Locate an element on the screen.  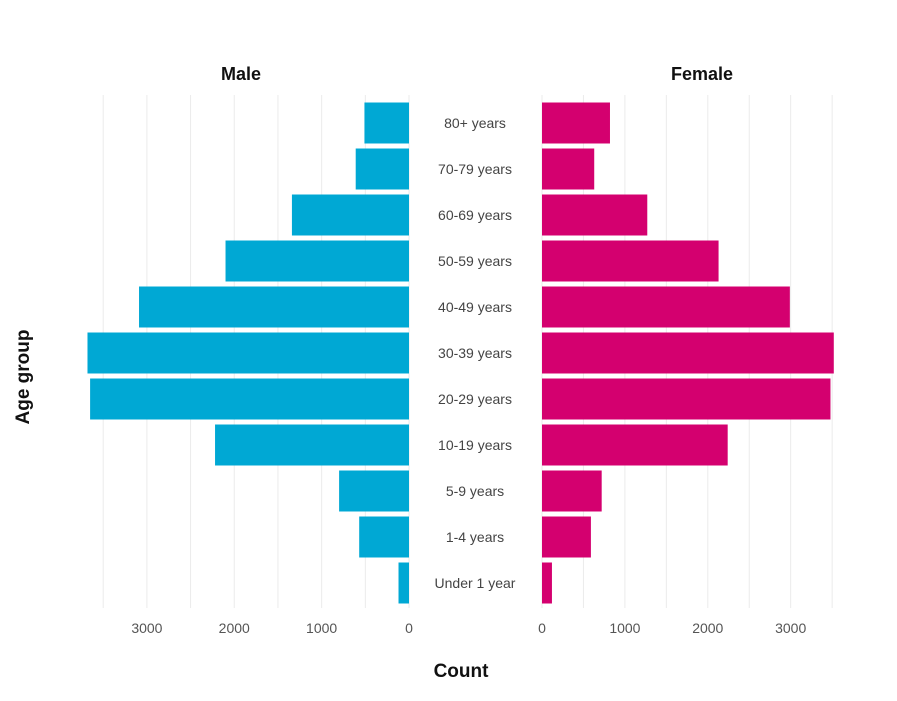
x-tick-label-male: 0 is located at coordinates (409, 628).